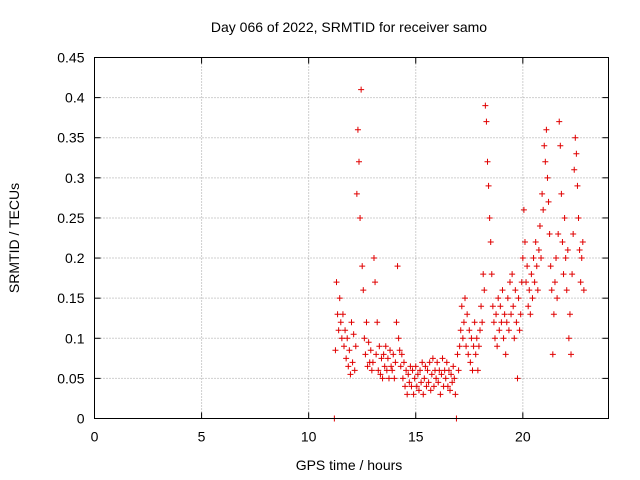 The height and width of the screenshot is (480, 640). Describe the element at coordinates (70, 138) in the screenshot. I see `y-tick-label: 0.35` at that location.